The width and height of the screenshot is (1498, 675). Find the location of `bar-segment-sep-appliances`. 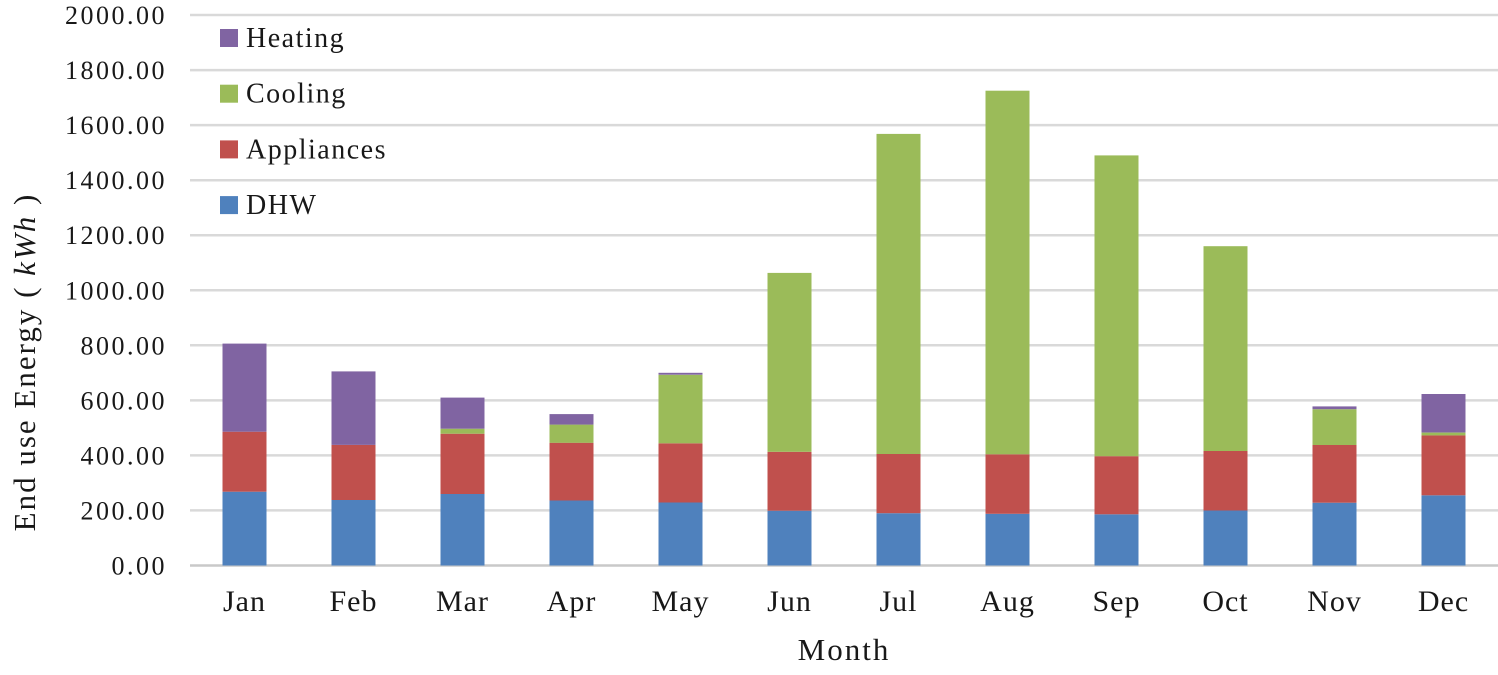

bar-segment-sep-appliances is located at coordinates (1116, 485).